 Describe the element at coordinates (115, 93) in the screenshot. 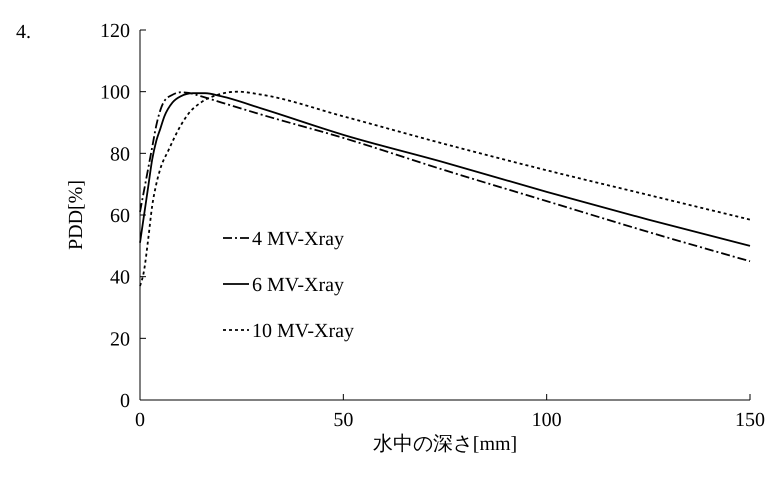

I see `y-tick-label: 100` at that location.